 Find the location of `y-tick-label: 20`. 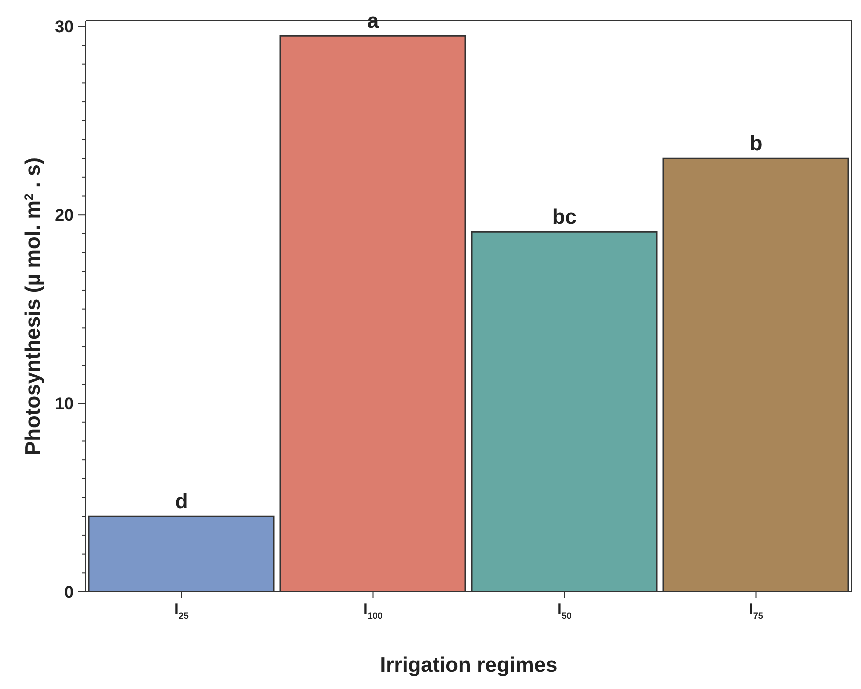

y-tick-label: 20 is located at coordinates (64, 216).